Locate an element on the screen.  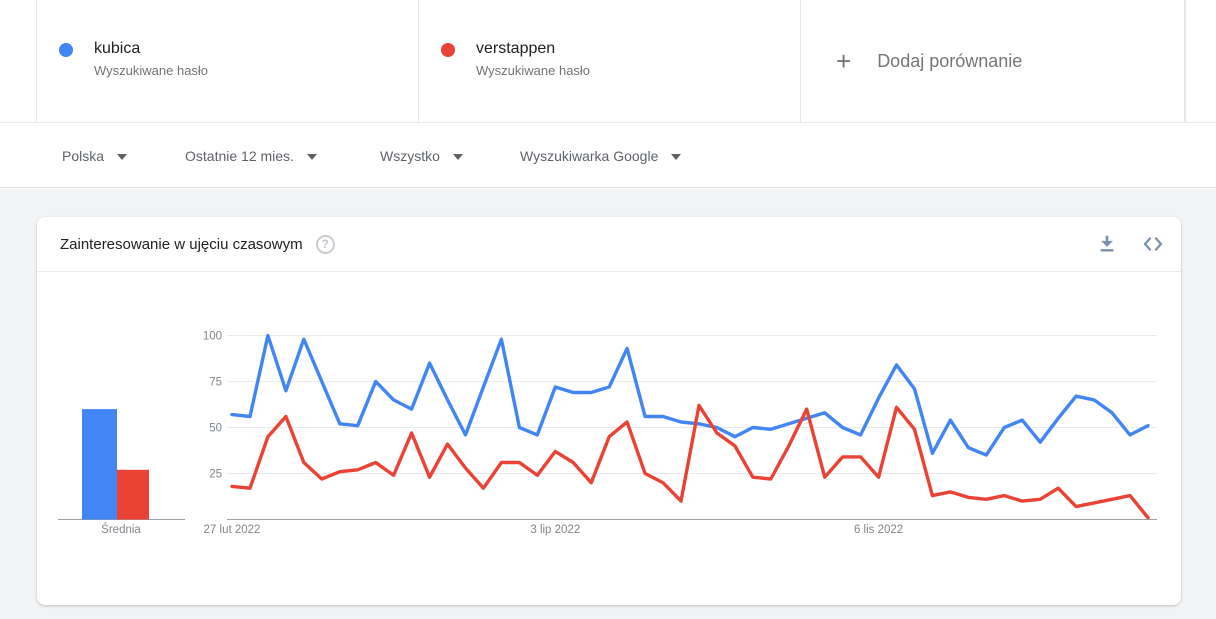
y-tick-label: 25 is located at coordinates (215, 475).